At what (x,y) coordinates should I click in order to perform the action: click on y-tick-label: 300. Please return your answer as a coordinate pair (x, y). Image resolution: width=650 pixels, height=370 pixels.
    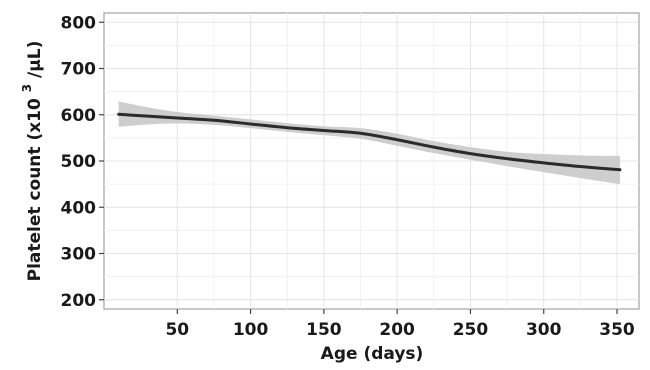
    Looking at the image, I should click on (79, 255).